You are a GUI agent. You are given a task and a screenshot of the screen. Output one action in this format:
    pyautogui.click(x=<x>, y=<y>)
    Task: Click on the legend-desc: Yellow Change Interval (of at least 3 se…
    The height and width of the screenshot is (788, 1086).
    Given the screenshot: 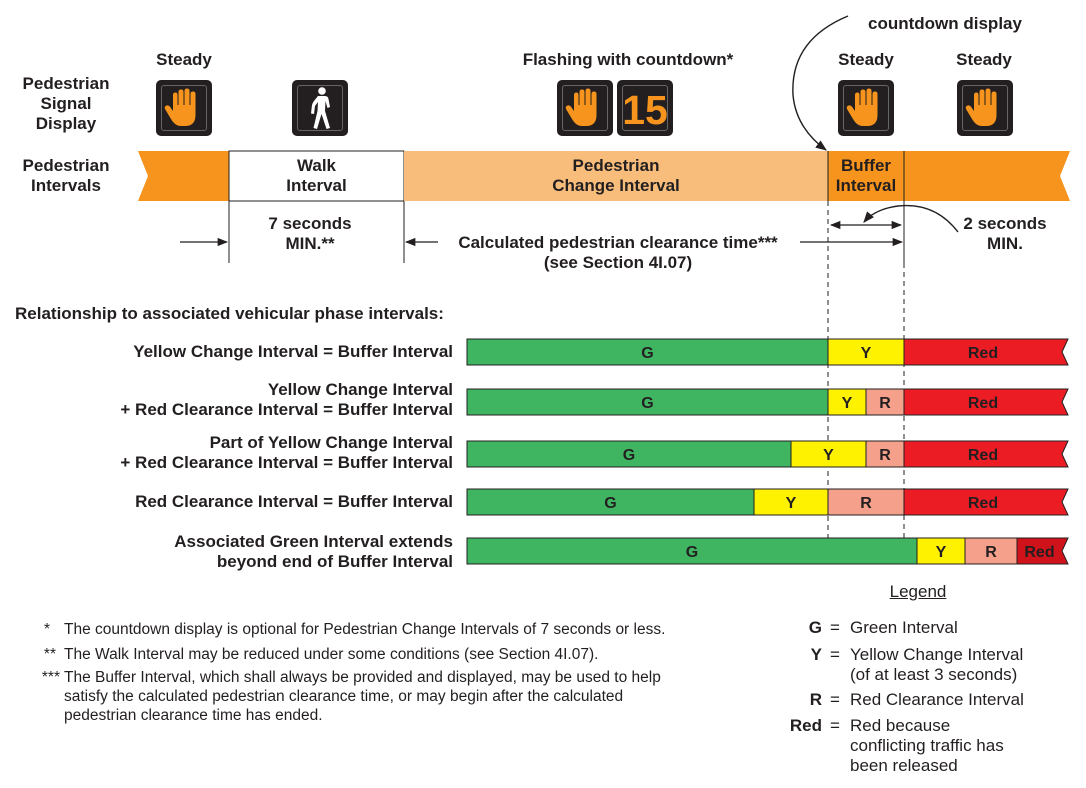 What is the action you would take?
    pyautogui.click(x=936, y=665)
    